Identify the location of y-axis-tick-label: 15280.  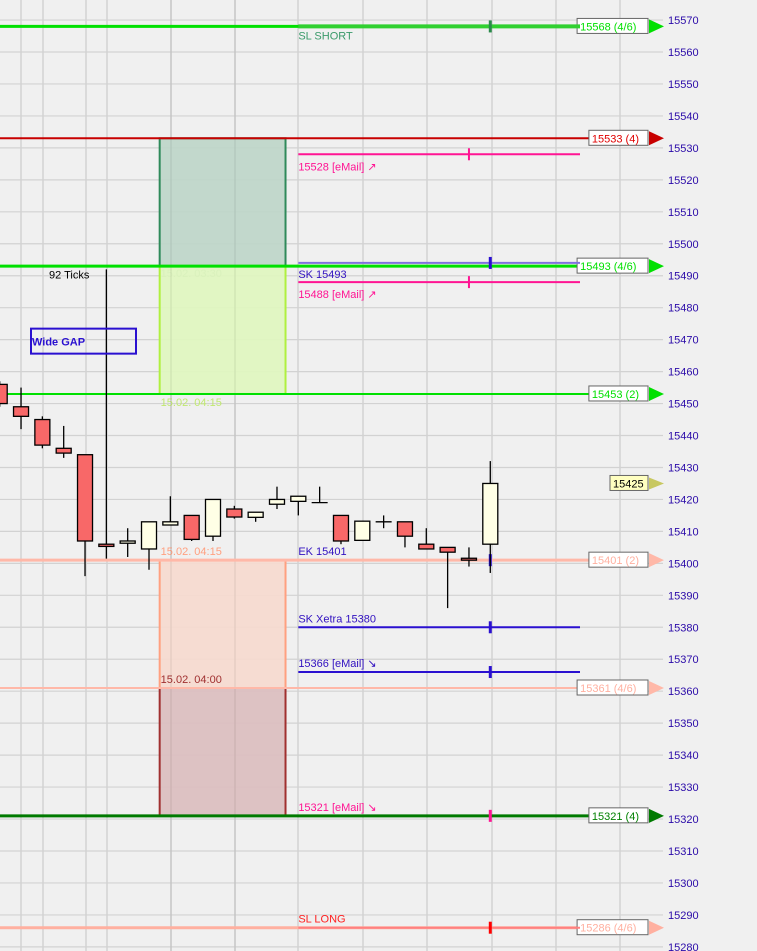
(683, 946).